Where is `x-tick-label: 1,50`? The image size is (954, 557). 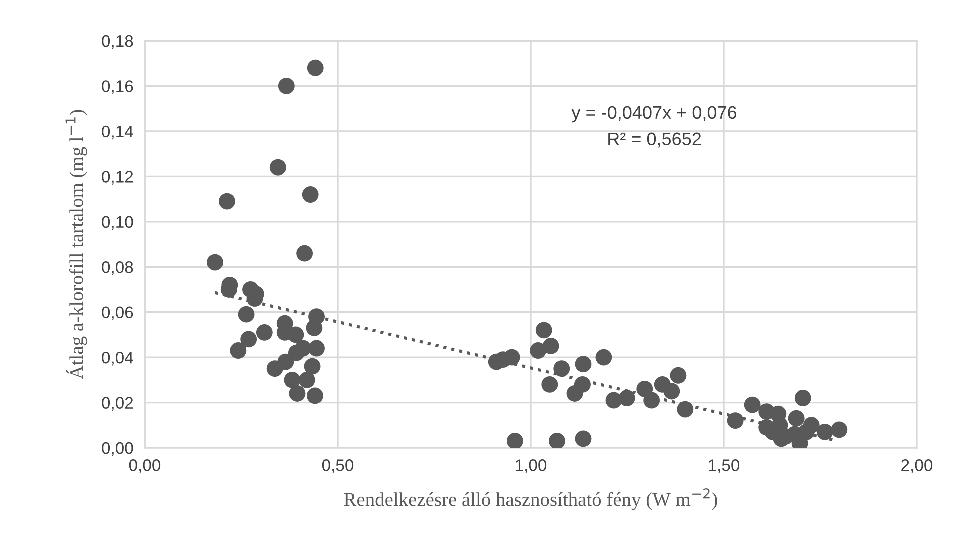
x-tick-label: 1,50 is located at coordinates (724, 467).